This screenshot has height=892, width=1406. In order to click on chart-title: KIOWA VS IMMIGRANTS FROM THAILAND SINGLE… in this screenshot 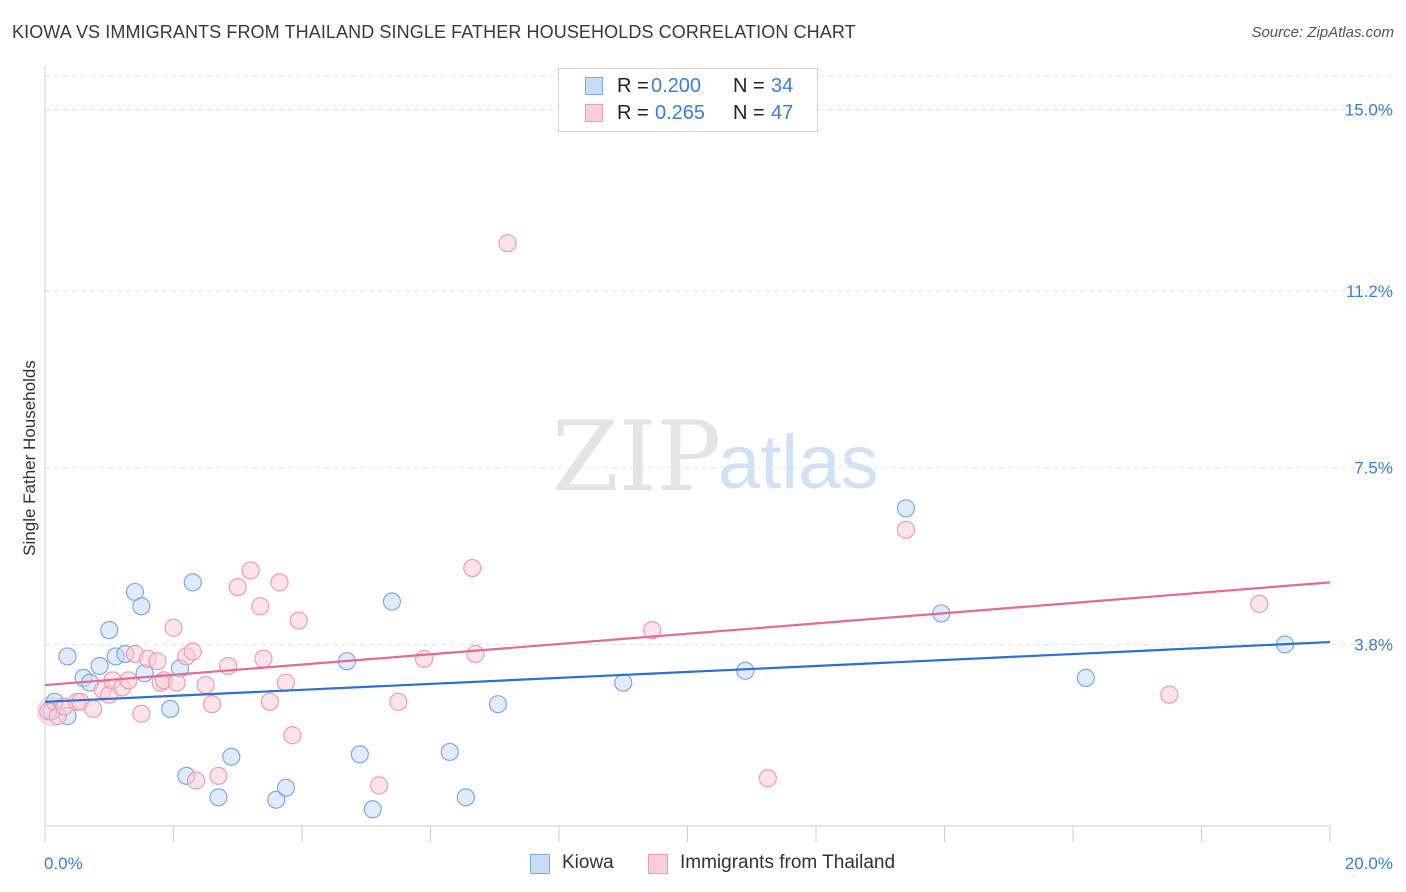, I will do `click(434, 32)`.